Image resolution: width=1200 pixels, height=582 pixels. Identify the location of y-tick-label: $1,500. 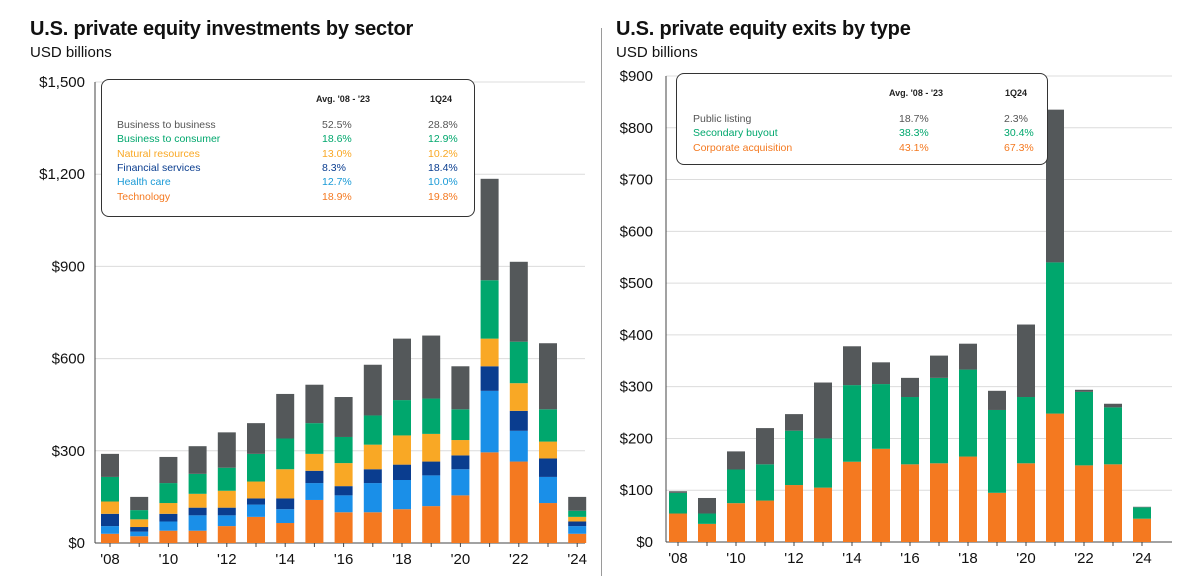
(62, 82).